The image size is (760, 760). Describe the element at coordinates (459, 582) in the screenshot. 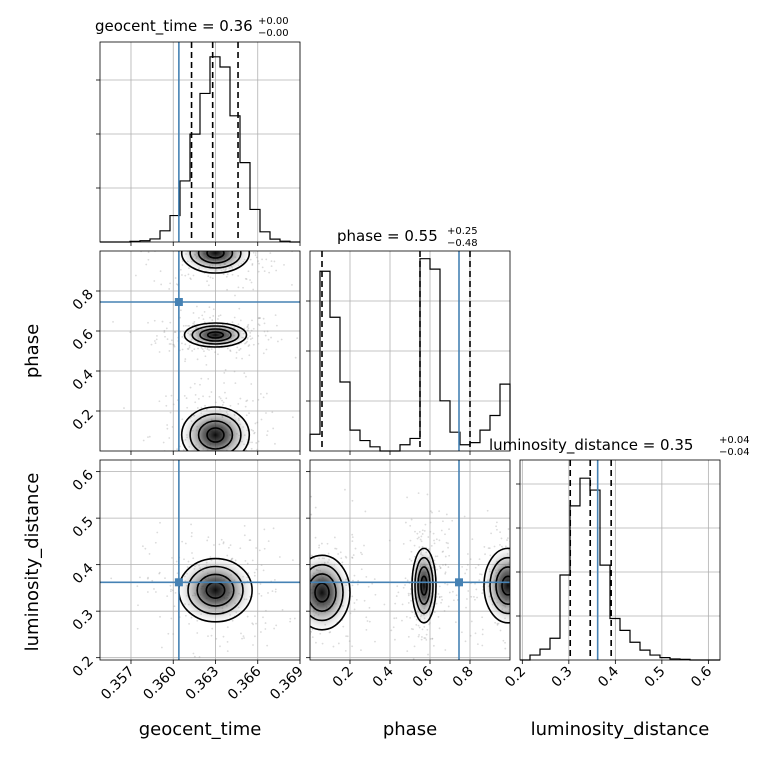

I see `truth-marker` at that location.